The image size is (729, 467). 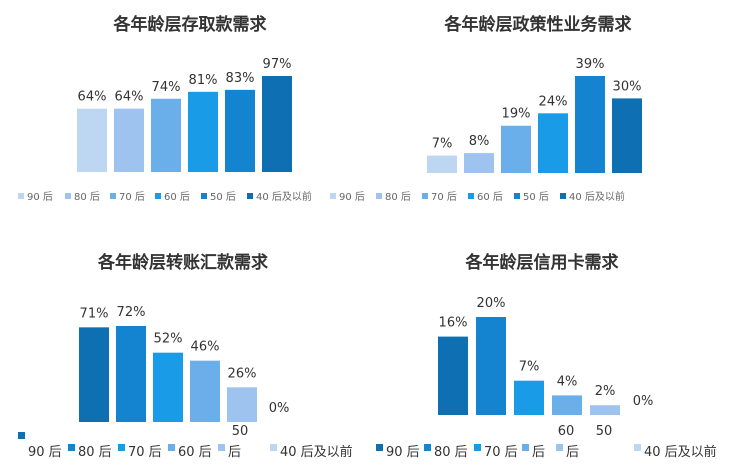 I want to click on stray-label: 60, so click(x=566, y=431).